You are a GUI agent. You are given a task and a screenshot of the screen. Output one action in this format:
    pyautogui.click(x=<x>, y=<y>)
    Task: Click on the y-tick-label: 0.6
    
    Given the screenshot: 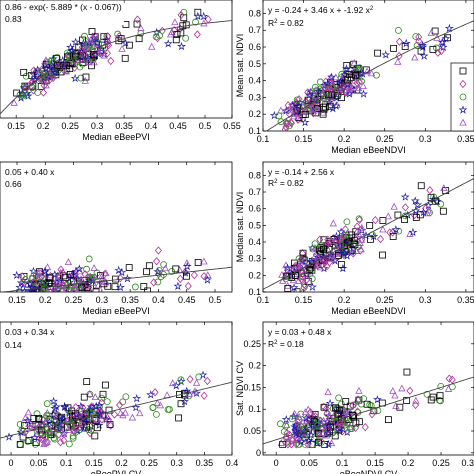 What is the action you would take?
    pyautogui.click(x=254, y=209)
    